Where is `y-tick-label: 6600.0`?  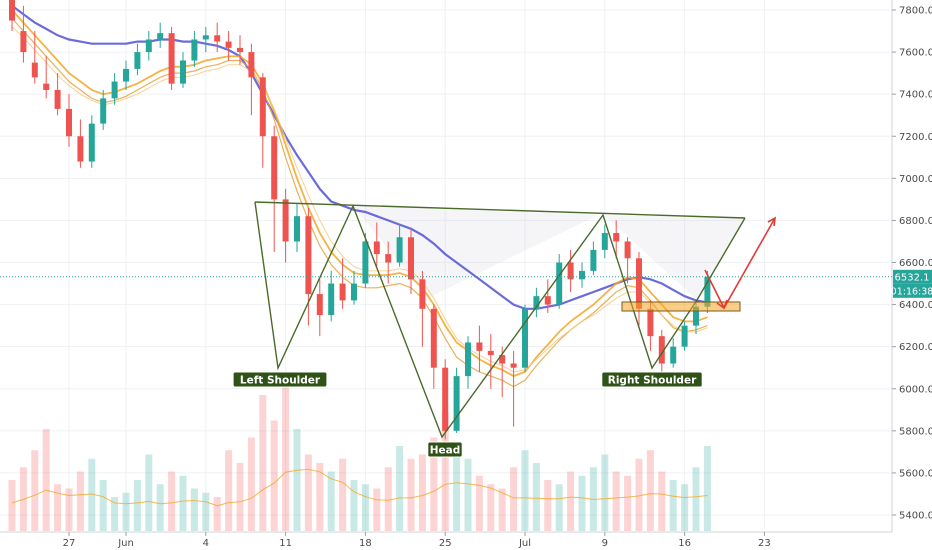 y-tick-label: 6600.0 is located at coordinates (915, 263).